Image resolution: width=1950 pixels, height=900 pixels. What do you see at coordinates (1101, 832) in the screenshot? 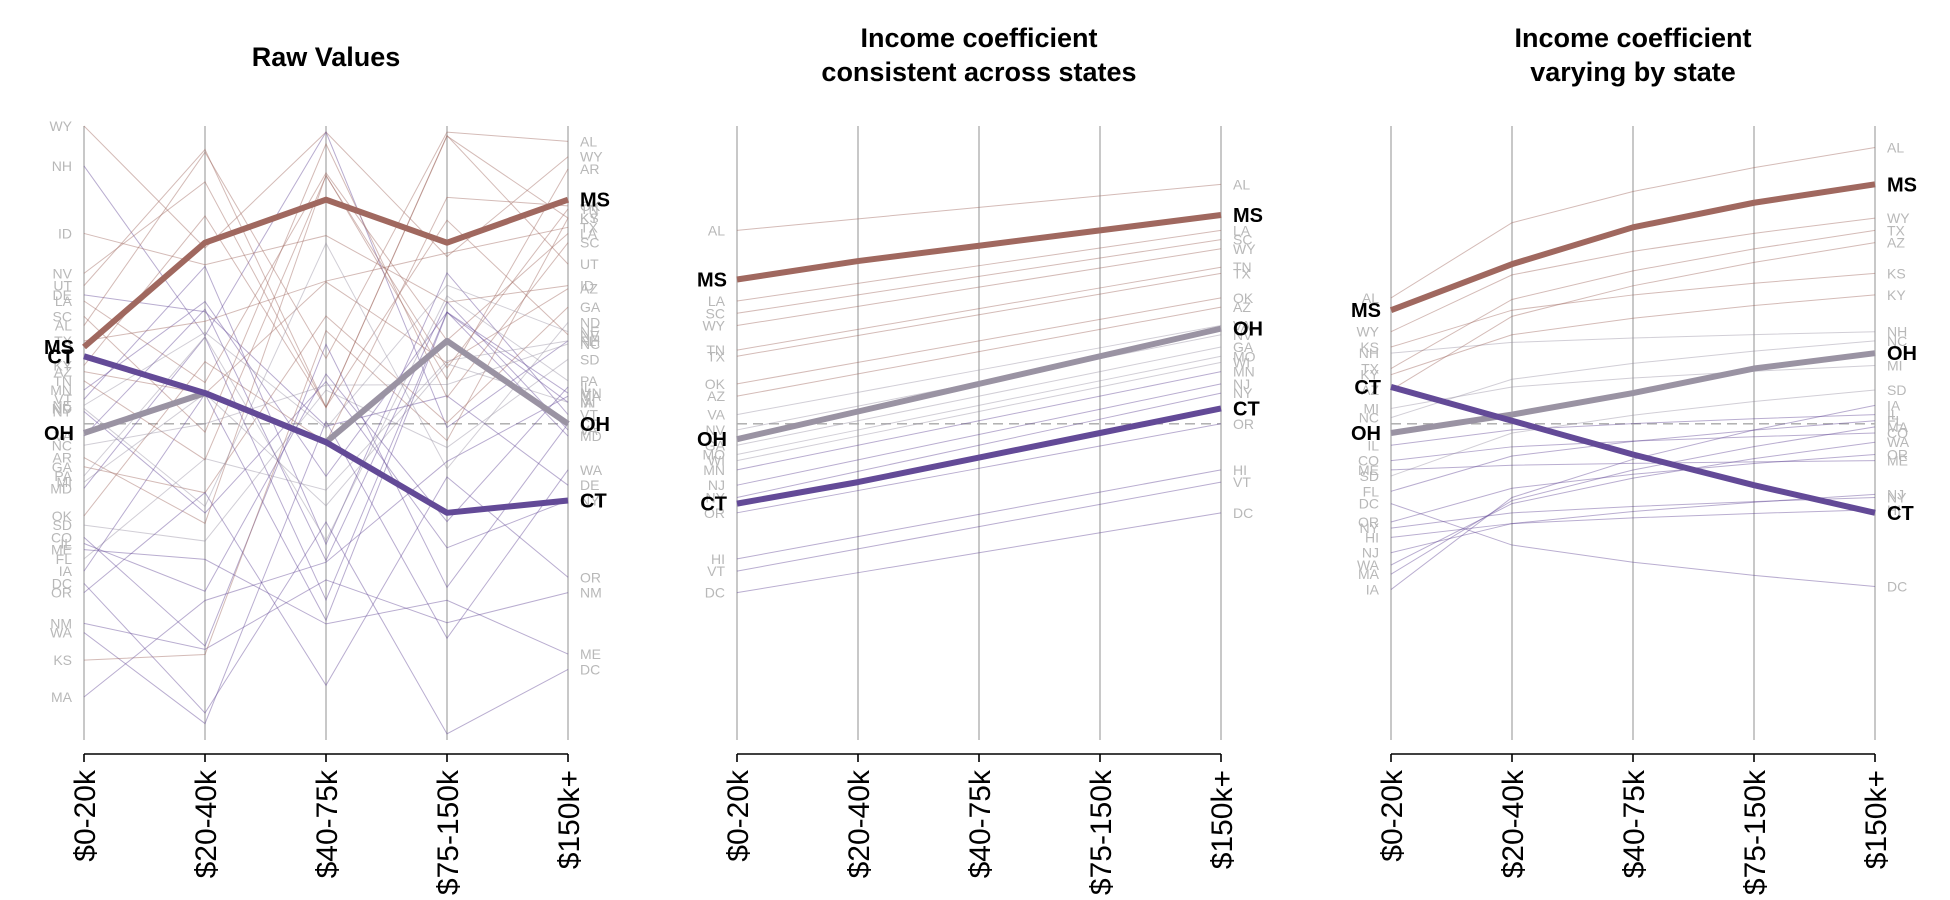
I see `x-tick-label: $75-150k` at bounding box center [1101, 832].